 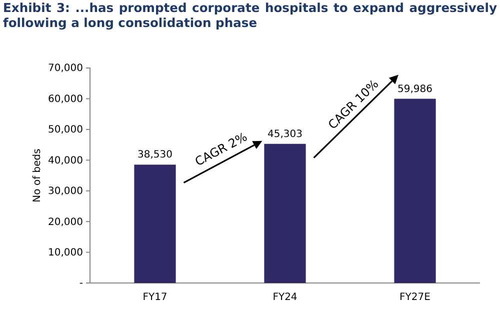 I want to click on data-label: 45,303, so click(x=285, y=134).